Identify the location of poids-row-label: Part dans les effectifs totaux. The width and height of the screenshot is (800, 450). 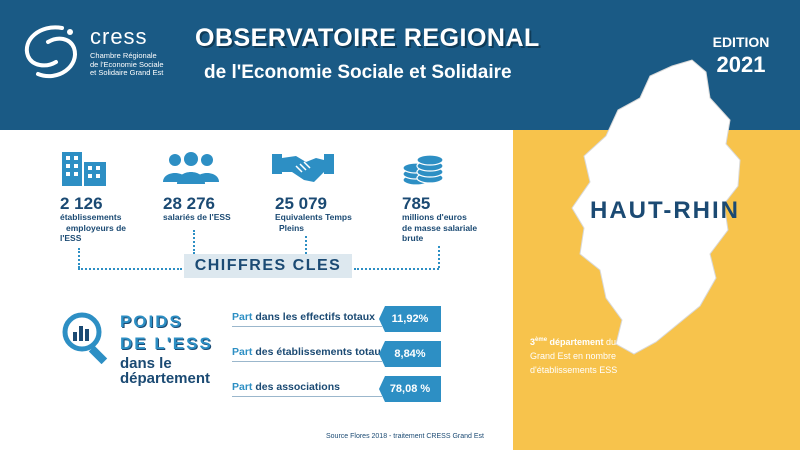
(303, 317).